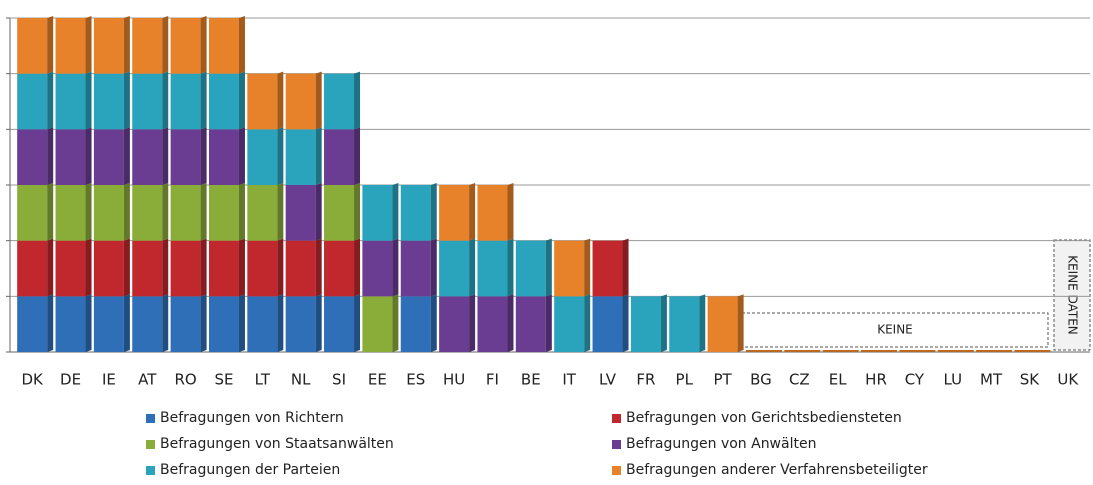 This screenshot has height=485, width=1093. I want to click on x-tick-label: UK, so click(1068, 380).